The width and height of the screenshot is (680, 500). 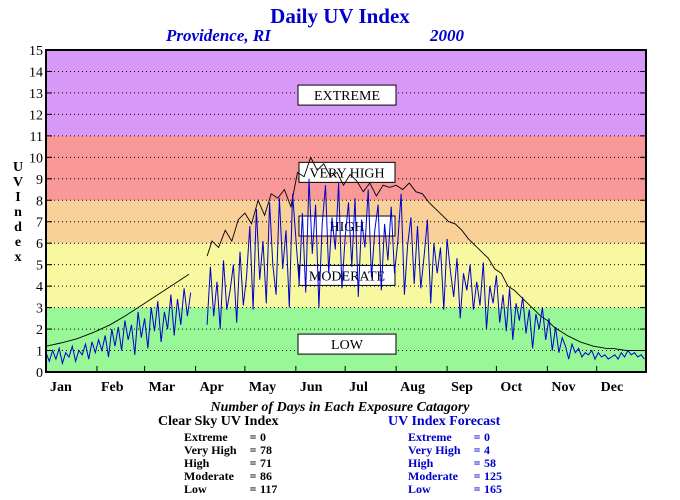 I want to click on band-label: EXTREME, so click(x=347, y=96).